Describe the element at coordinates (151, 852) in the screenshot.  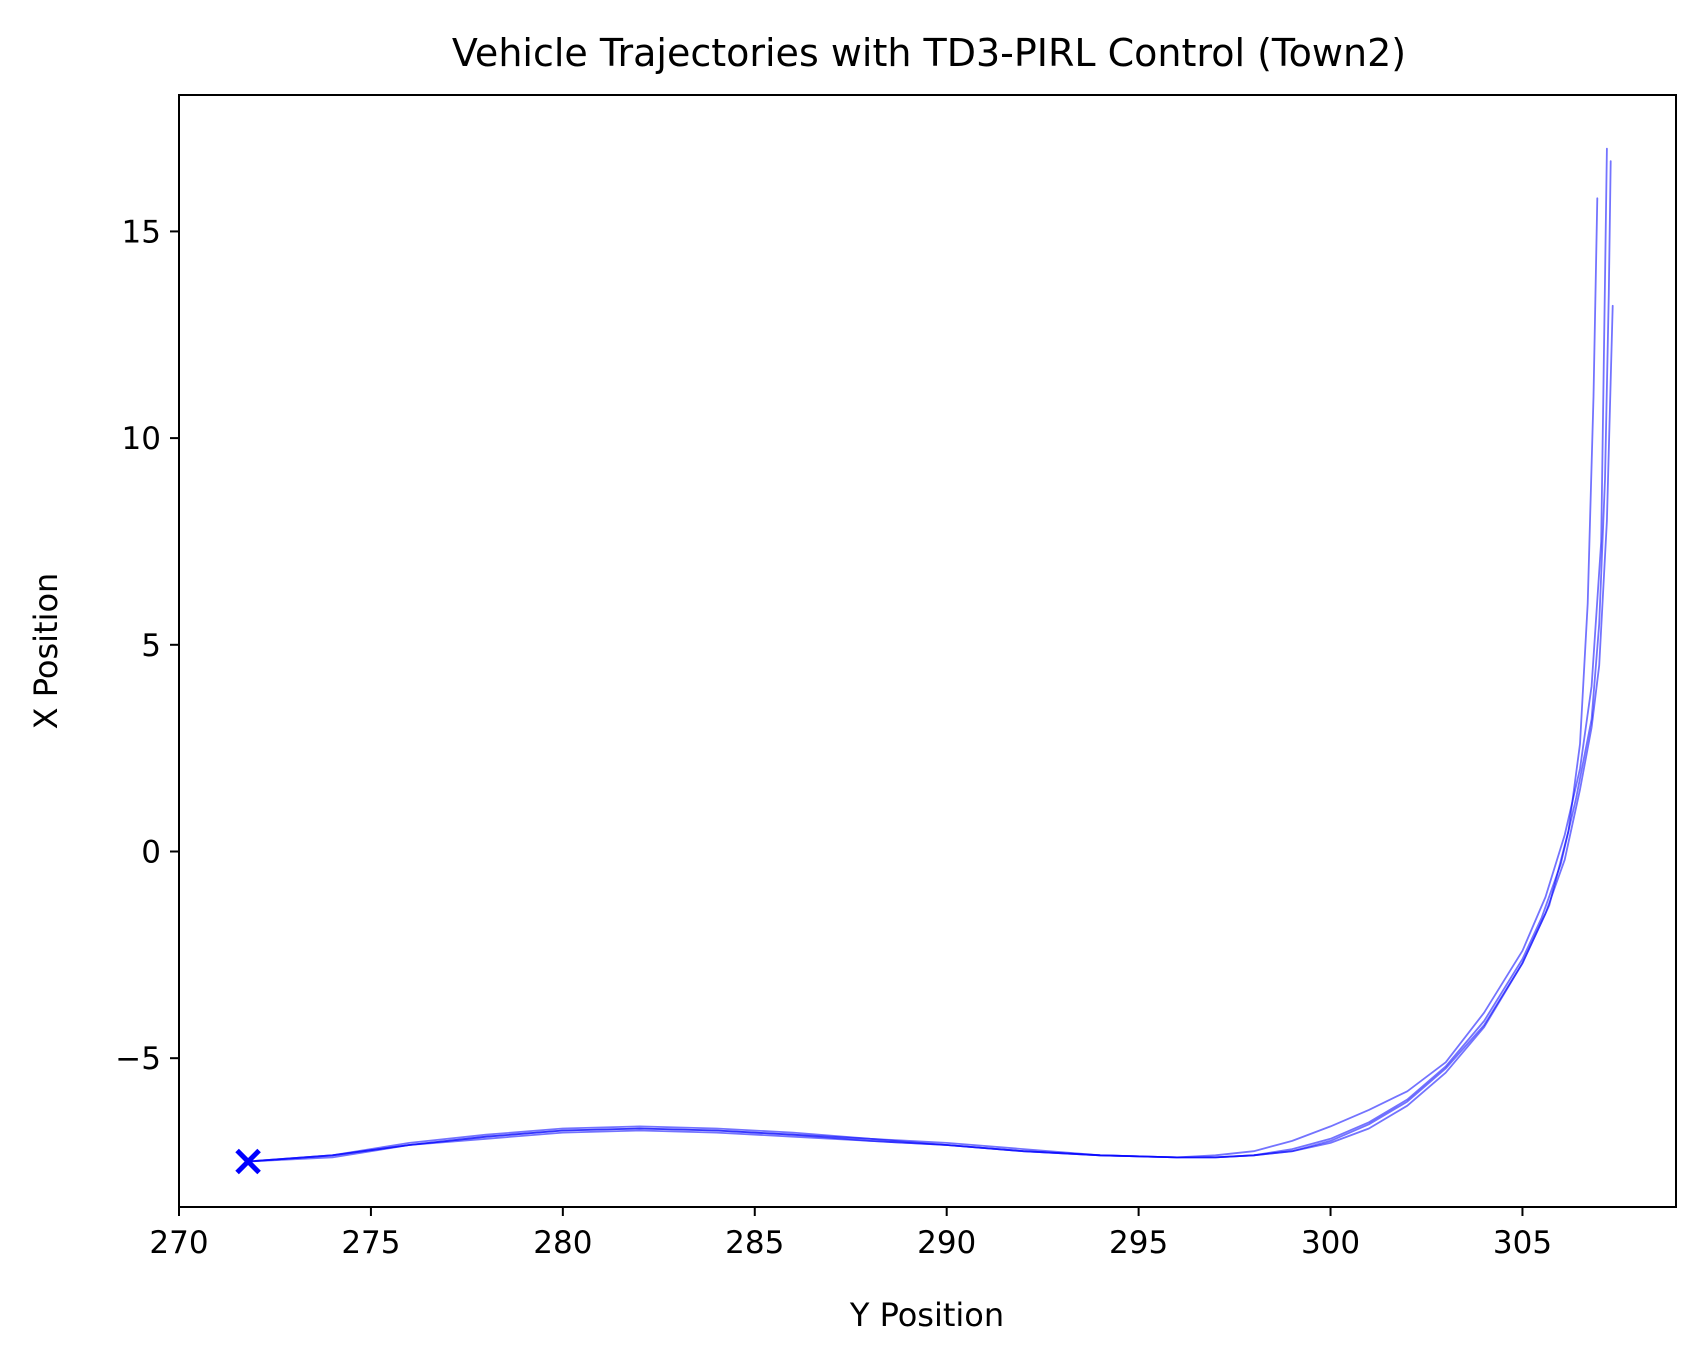
I see `y-tick-label: 0` at that location.